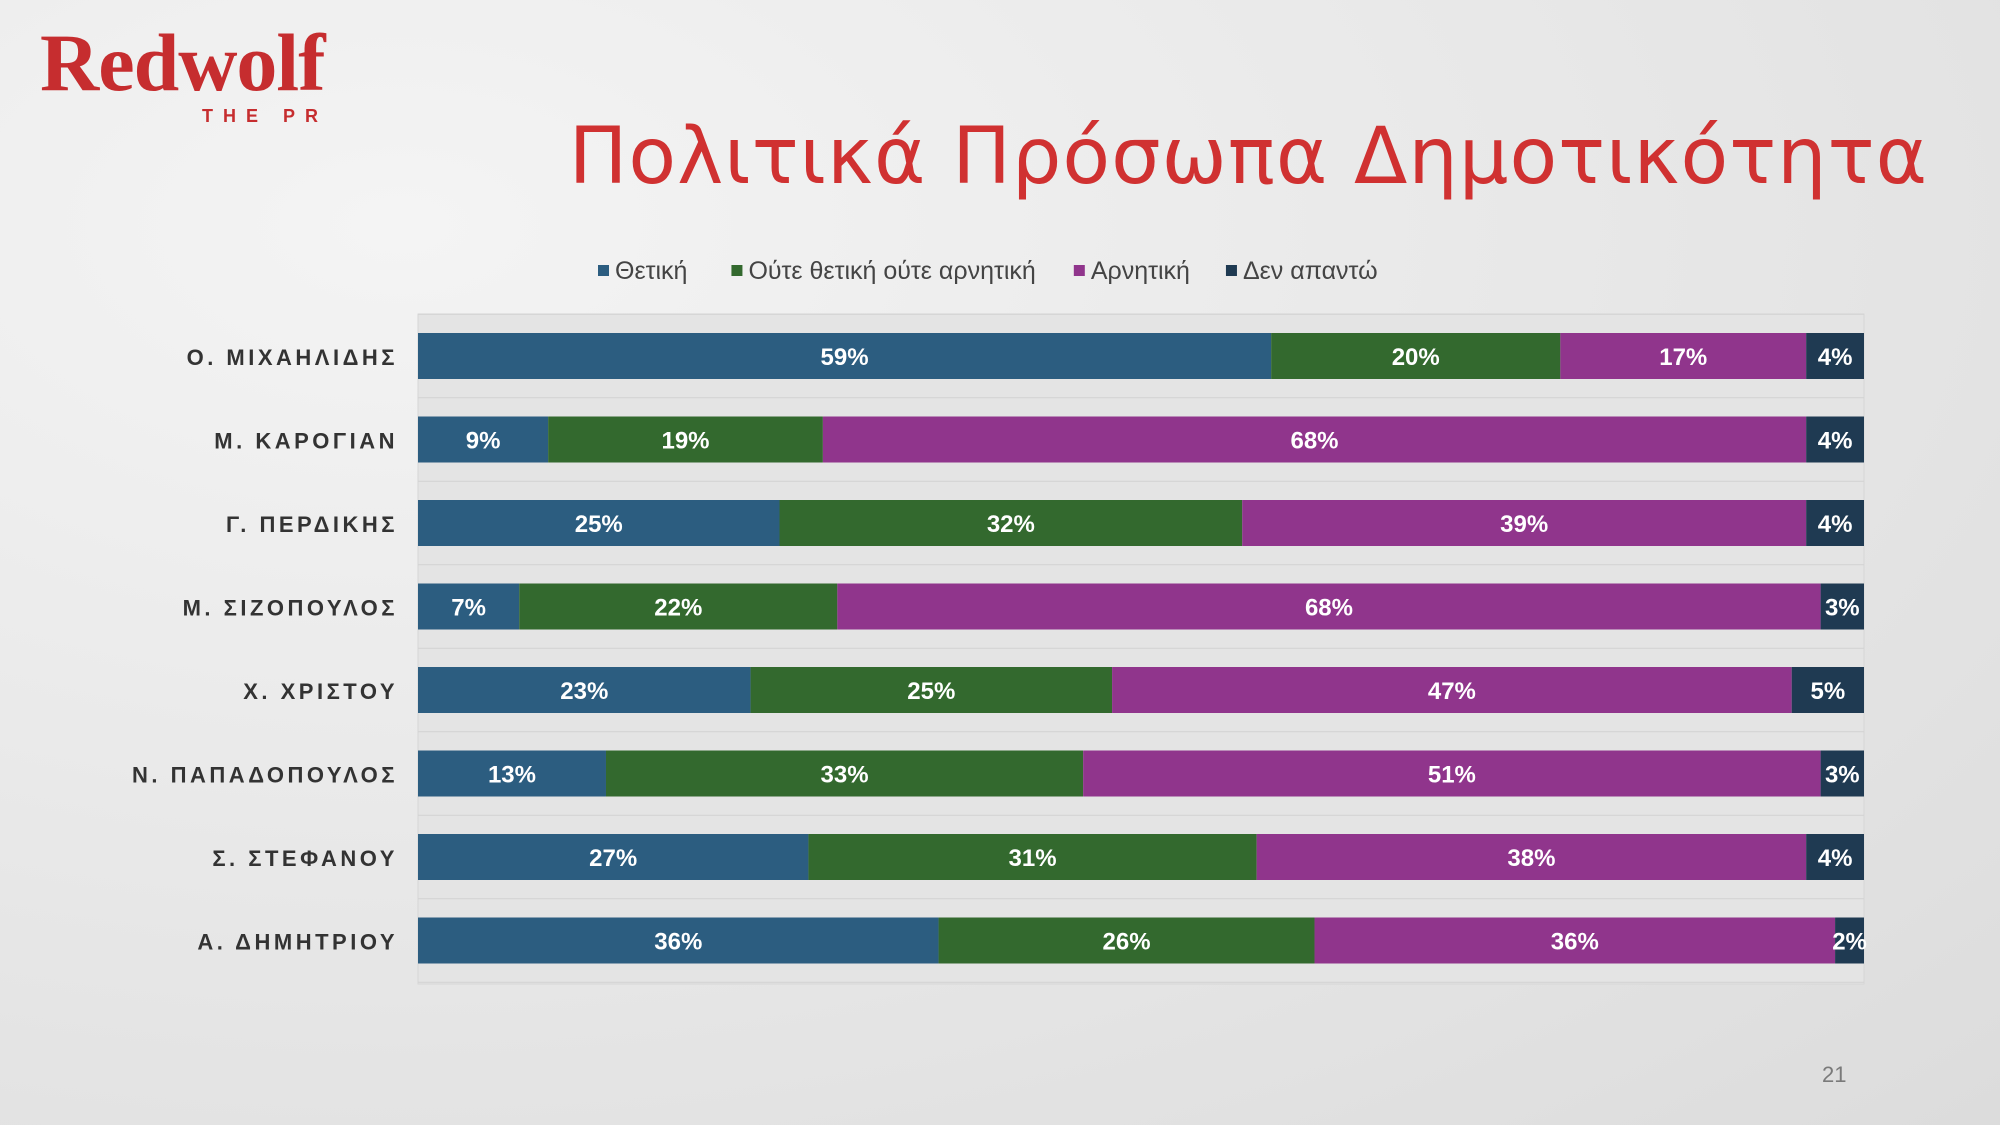 This screenshot has width=2000, height=1125. Describe the element at coordinates (297, 942) in the screenshot. I see `category-label: Α. ΔΗΜΗΤΡΙΟΥ` at that location.